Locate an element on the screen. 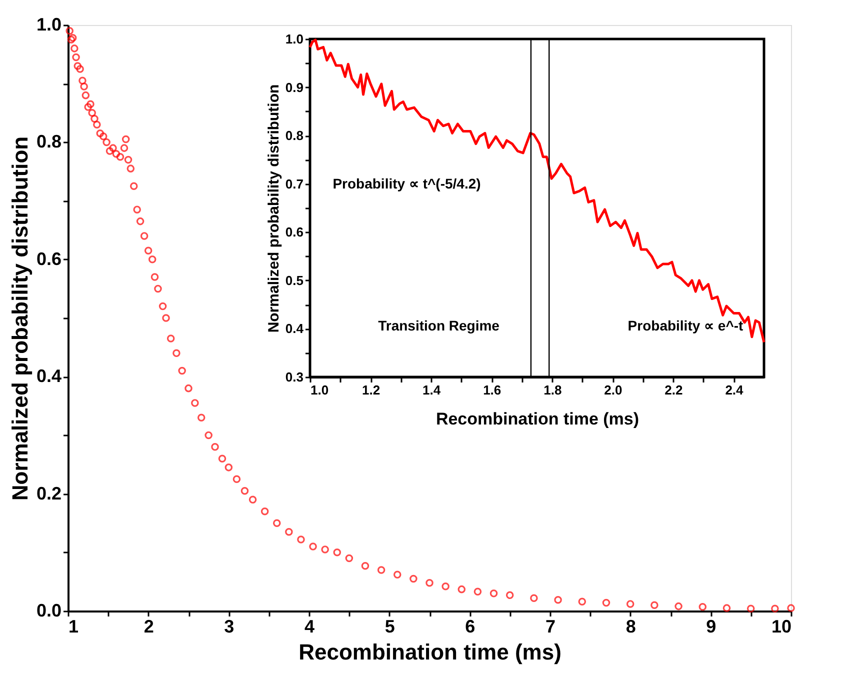 Image resolution: width=854 pixels, height=690 pixels. x-tick-label: 2.0 is located at coordinates (613, 390).